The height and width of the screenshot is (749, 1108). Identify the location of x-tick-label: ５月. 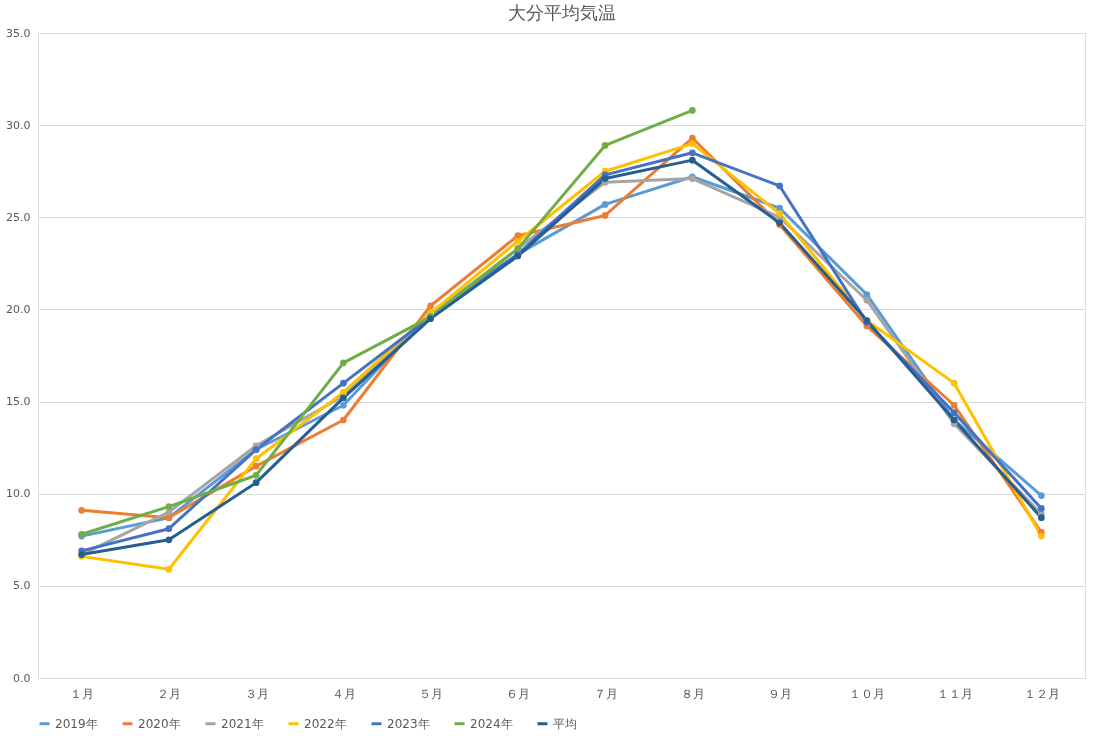
(431, 693).